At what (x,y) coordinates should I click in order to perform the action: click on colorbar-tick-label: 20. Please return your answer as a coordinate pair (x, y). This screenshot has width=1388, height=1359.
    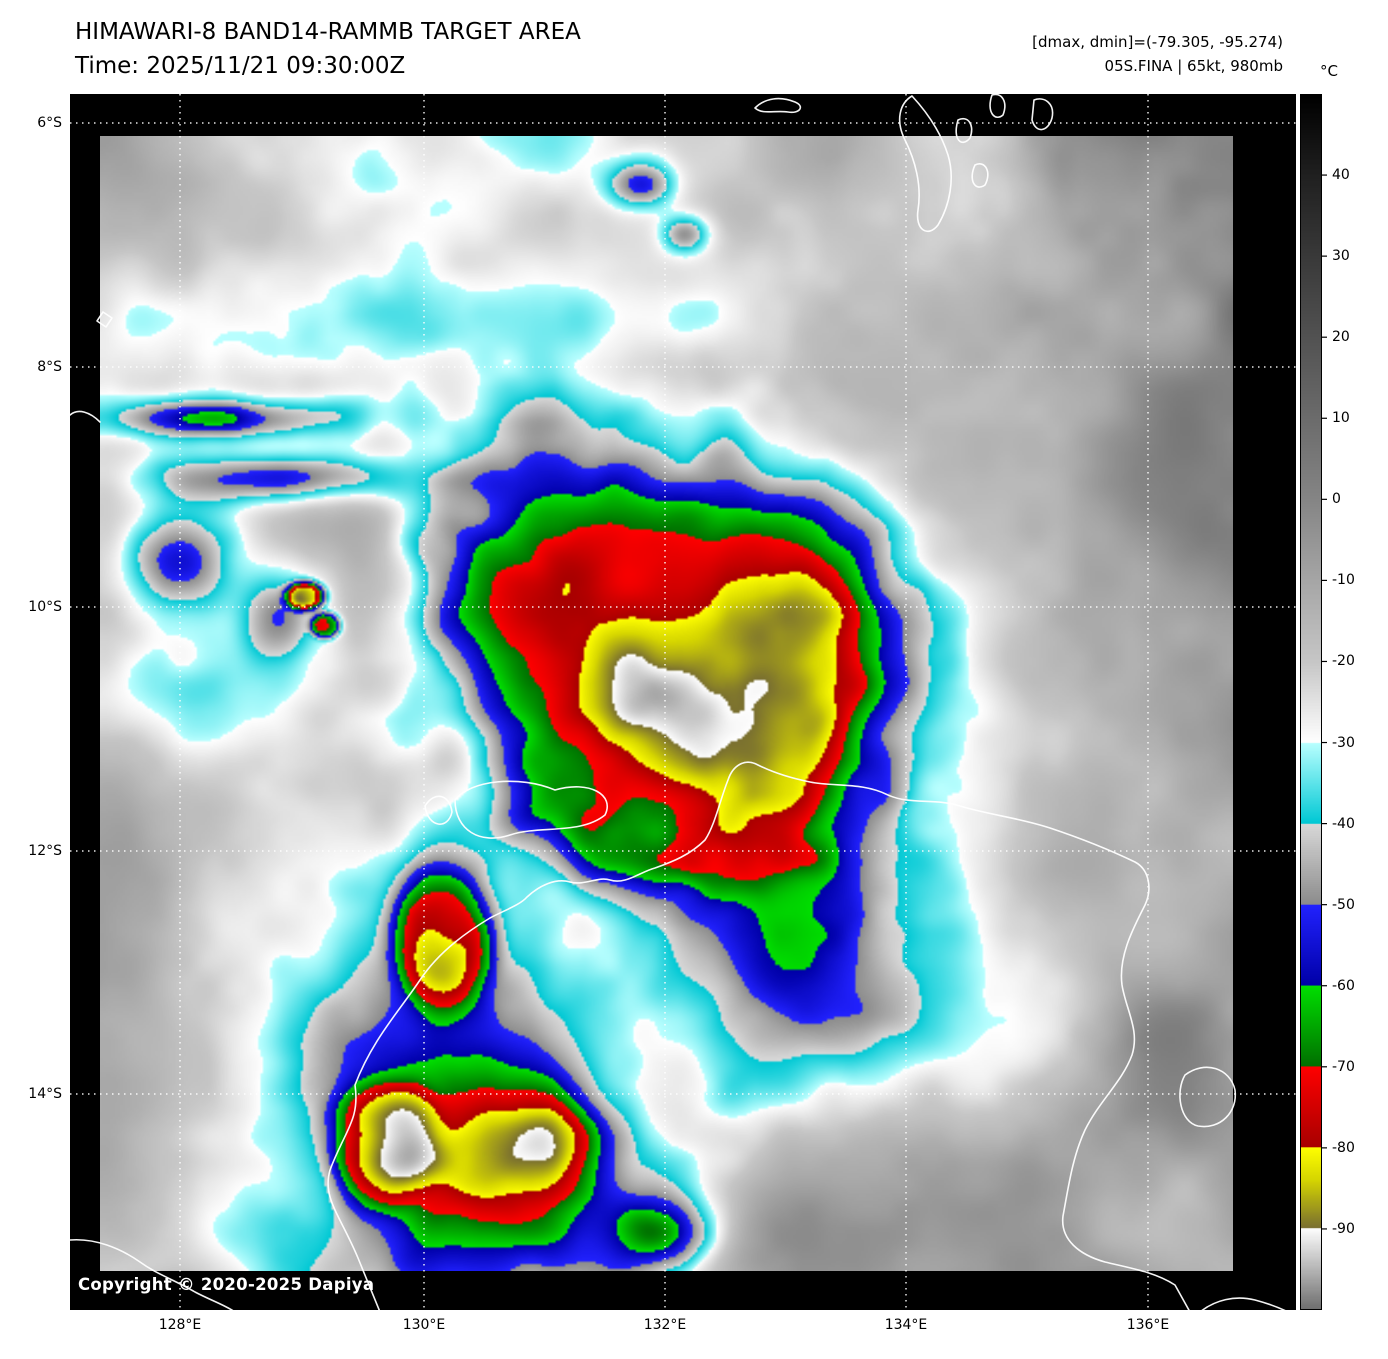
    Looking at the image, I should click on (1341, 337).